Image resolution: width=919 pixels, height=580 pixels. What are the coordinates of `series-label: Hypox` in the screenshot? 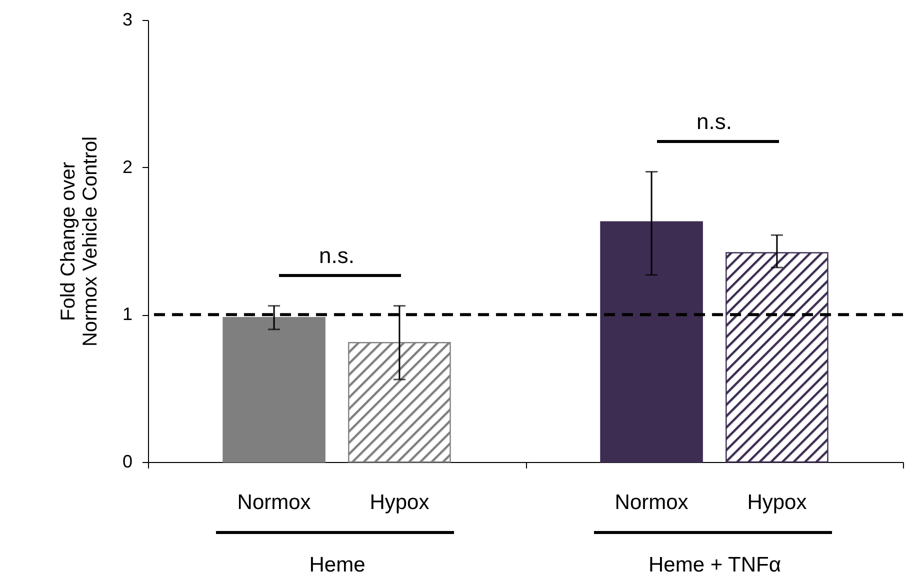 It's located at (400, 502).